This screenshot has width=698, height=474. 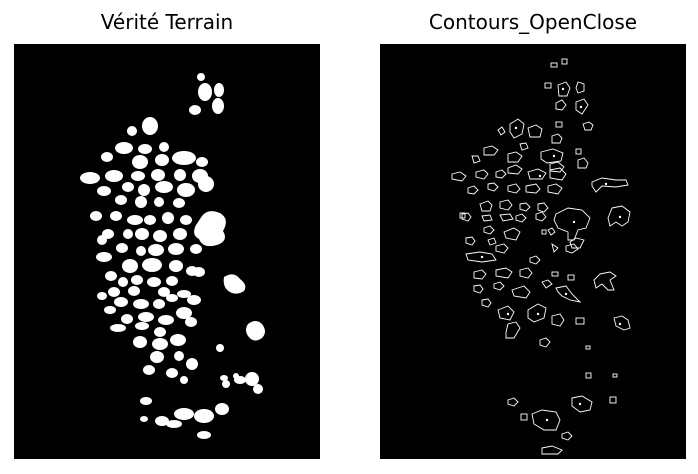 I want to click on ground-truth-title: Vérité Terrain, so click(x=167, y=22).